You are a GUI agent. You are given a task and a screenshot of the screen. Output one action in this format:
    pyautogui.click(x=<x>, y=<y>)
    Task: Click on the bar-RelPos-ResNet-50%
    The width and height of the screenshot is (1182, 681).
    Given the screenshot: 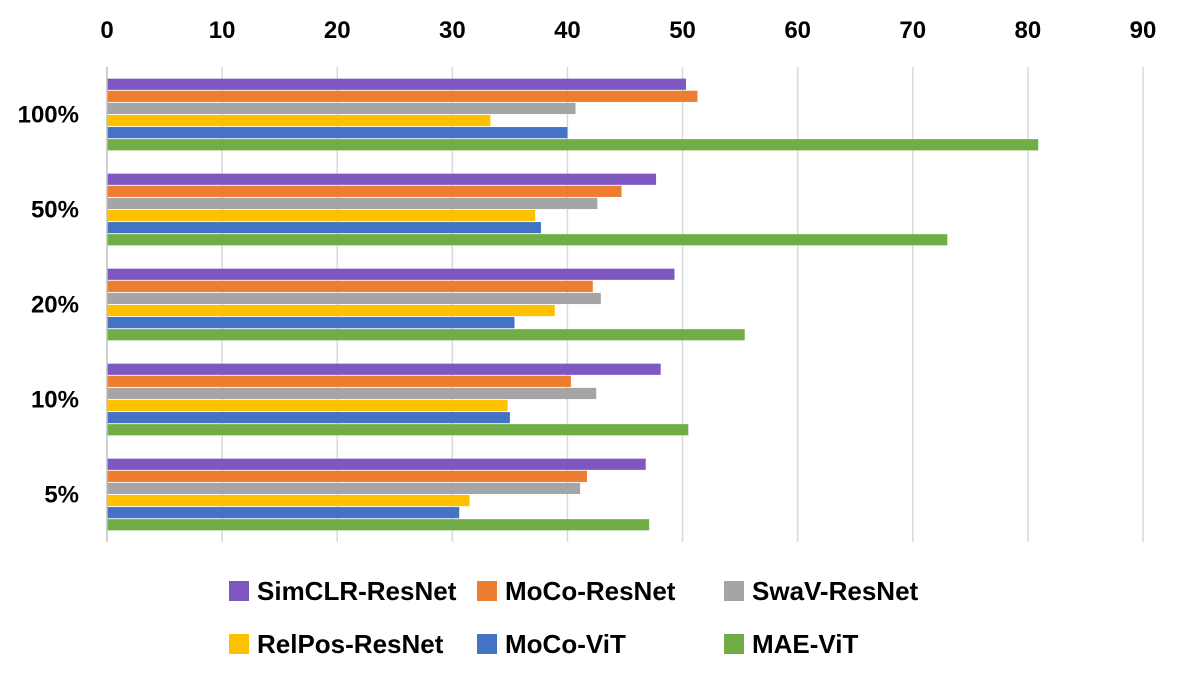 What is the action you would take?
    pyautogui.click(x=321, y=215)
    